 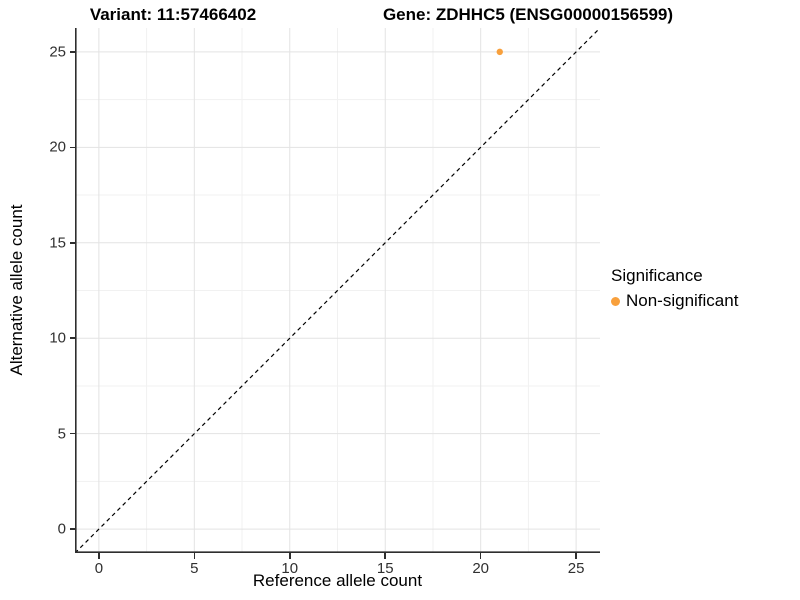 I want to click on y-tick-label: 25, so click(x=57, y=52).